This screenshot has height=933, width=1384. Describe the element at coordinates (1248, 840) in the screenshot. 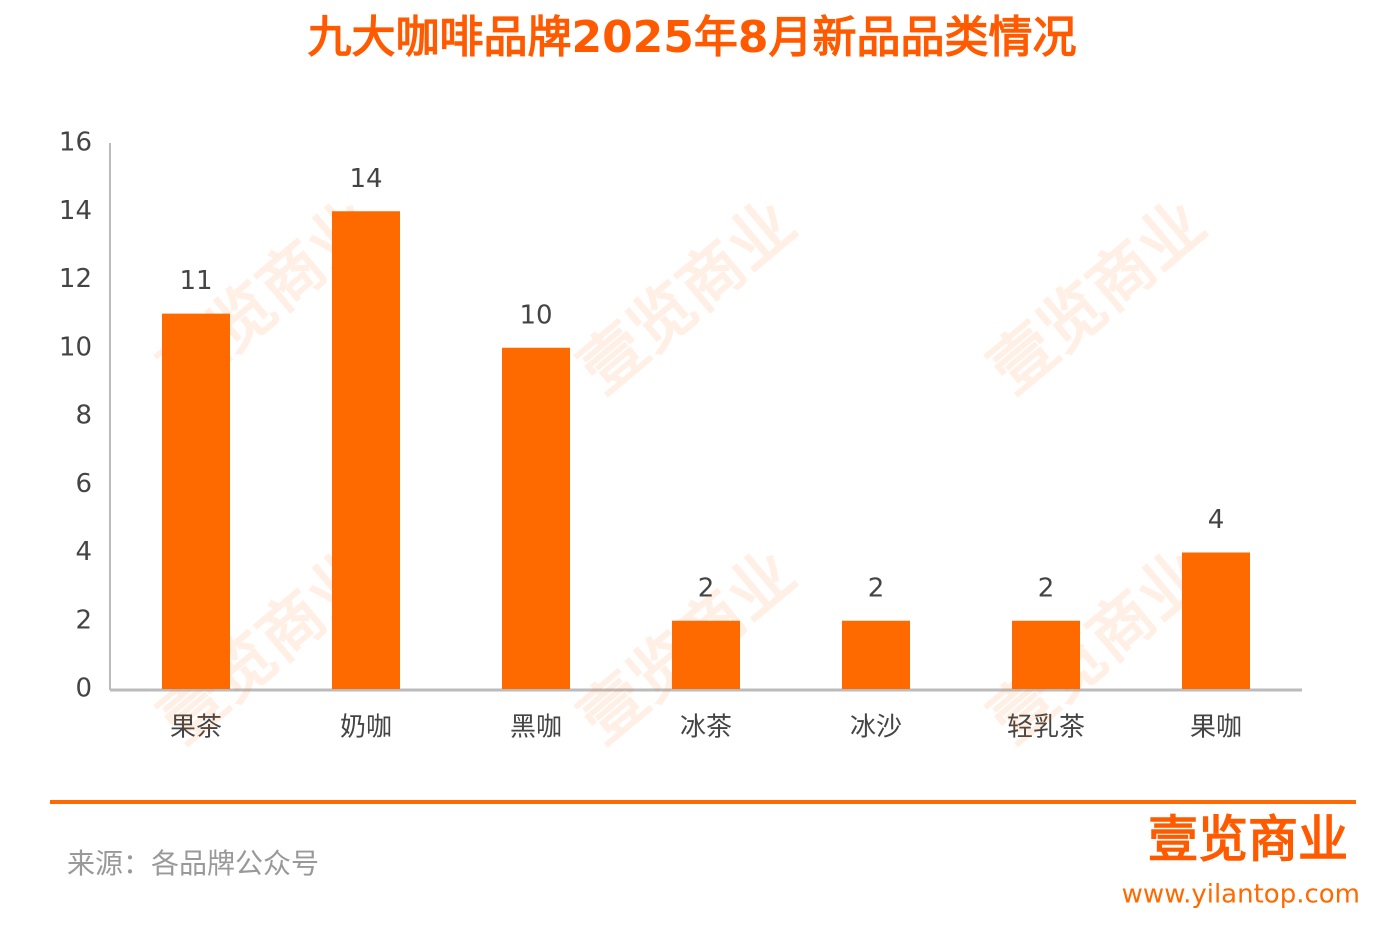

I see `logo: 壹览商业` at that location.